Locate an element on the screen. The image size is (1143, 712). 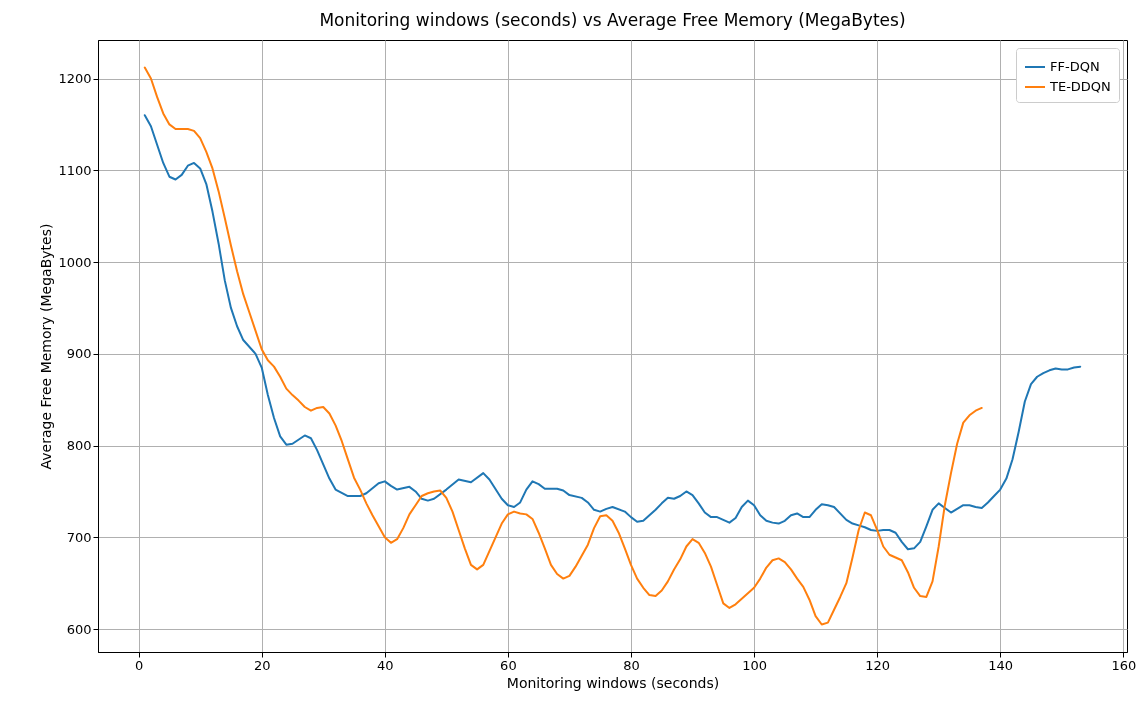
chart-title: Monitoring windows (seconds) vs Average Free Memory (MegaBytes) is located at coordinates (612, 20).